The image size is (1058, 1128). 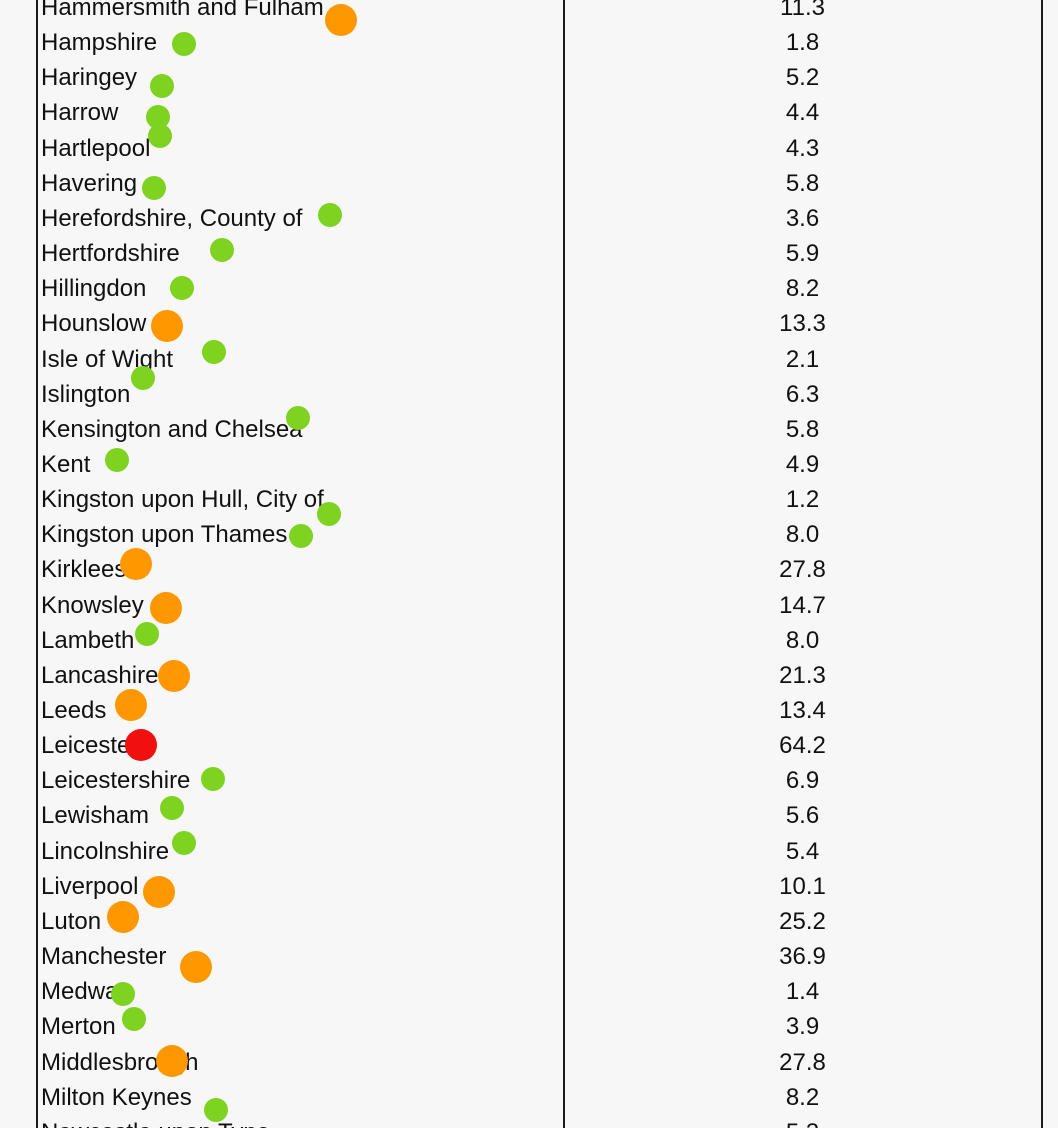 I want to click on table-row: Hillingdon 8.2, so click(x=529, y=288).